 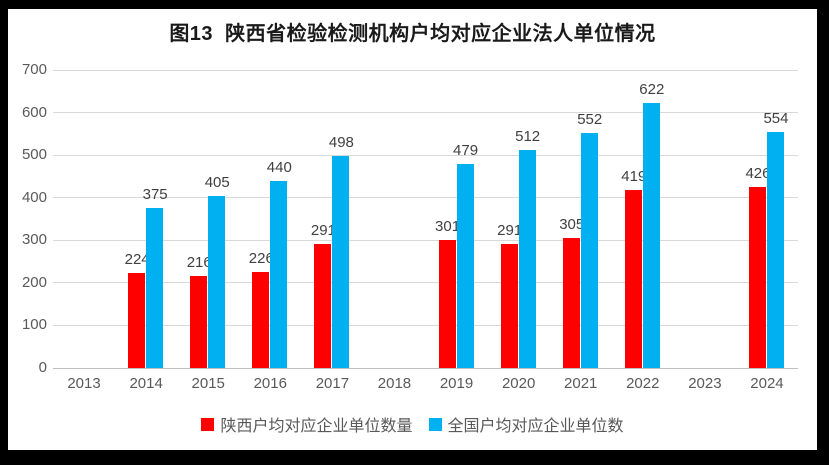 I want to click on bar-value-label: 226, so click(x=261, y=258).